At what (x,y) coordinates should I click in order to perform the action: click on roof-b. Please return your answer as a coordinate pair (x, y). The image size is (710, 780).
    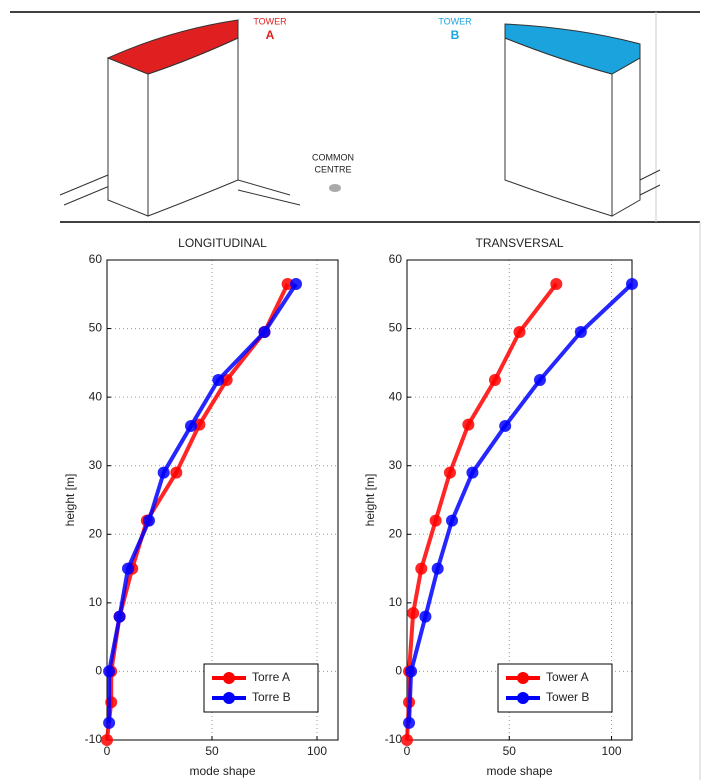
    Looking at the image, I should click on (572, 49).